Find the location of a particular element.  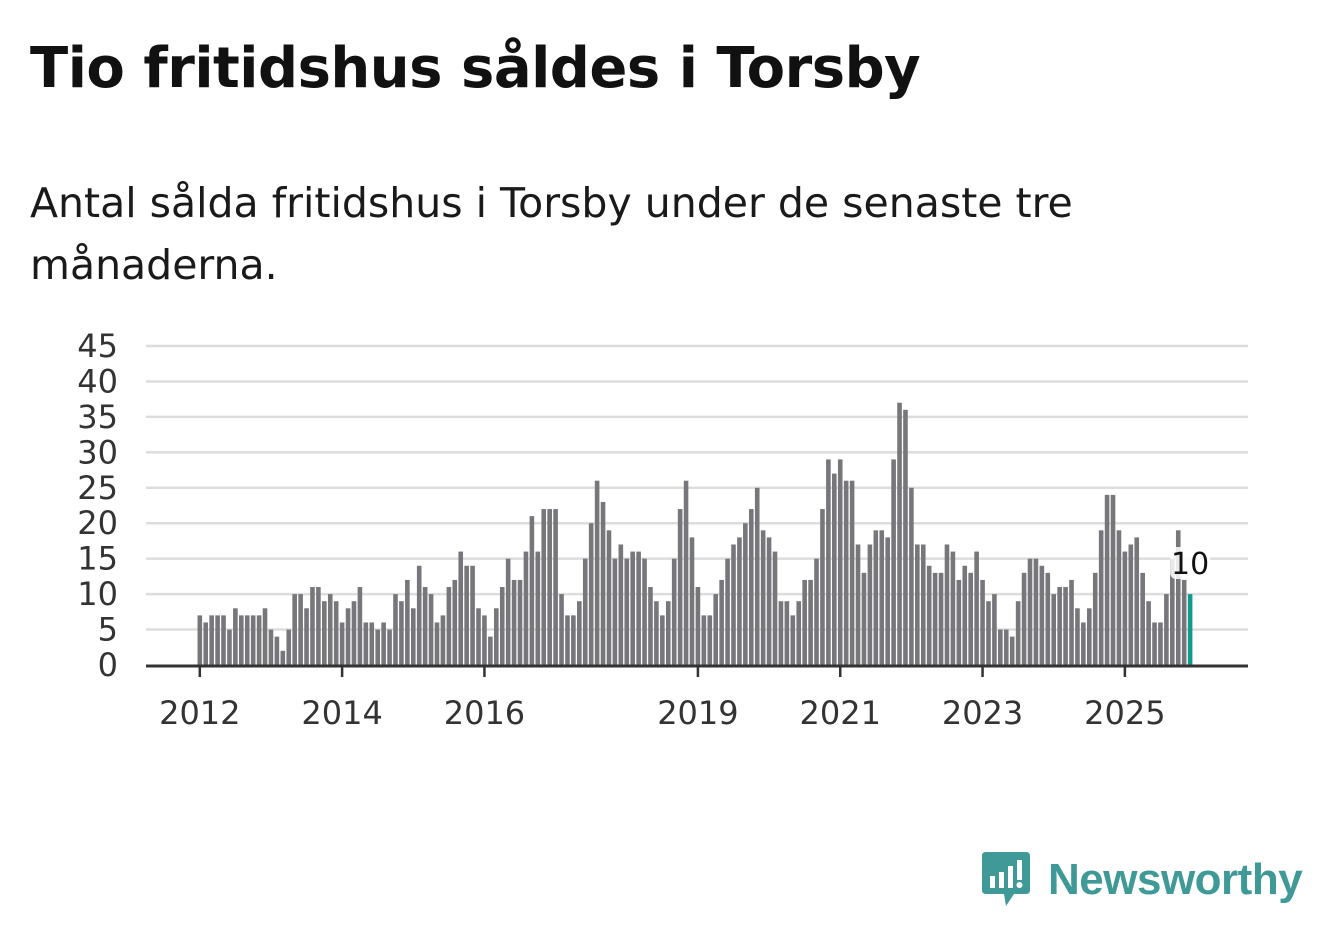

last-value-label: 10 is located at coordinates (1190, 564).